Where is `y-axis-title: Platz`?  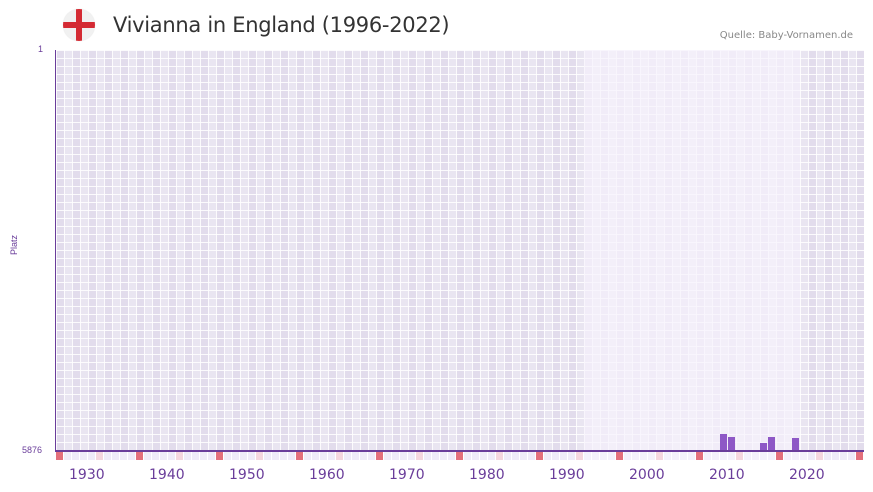 y-axis-title: Platz is located at coordinates (14, 244).